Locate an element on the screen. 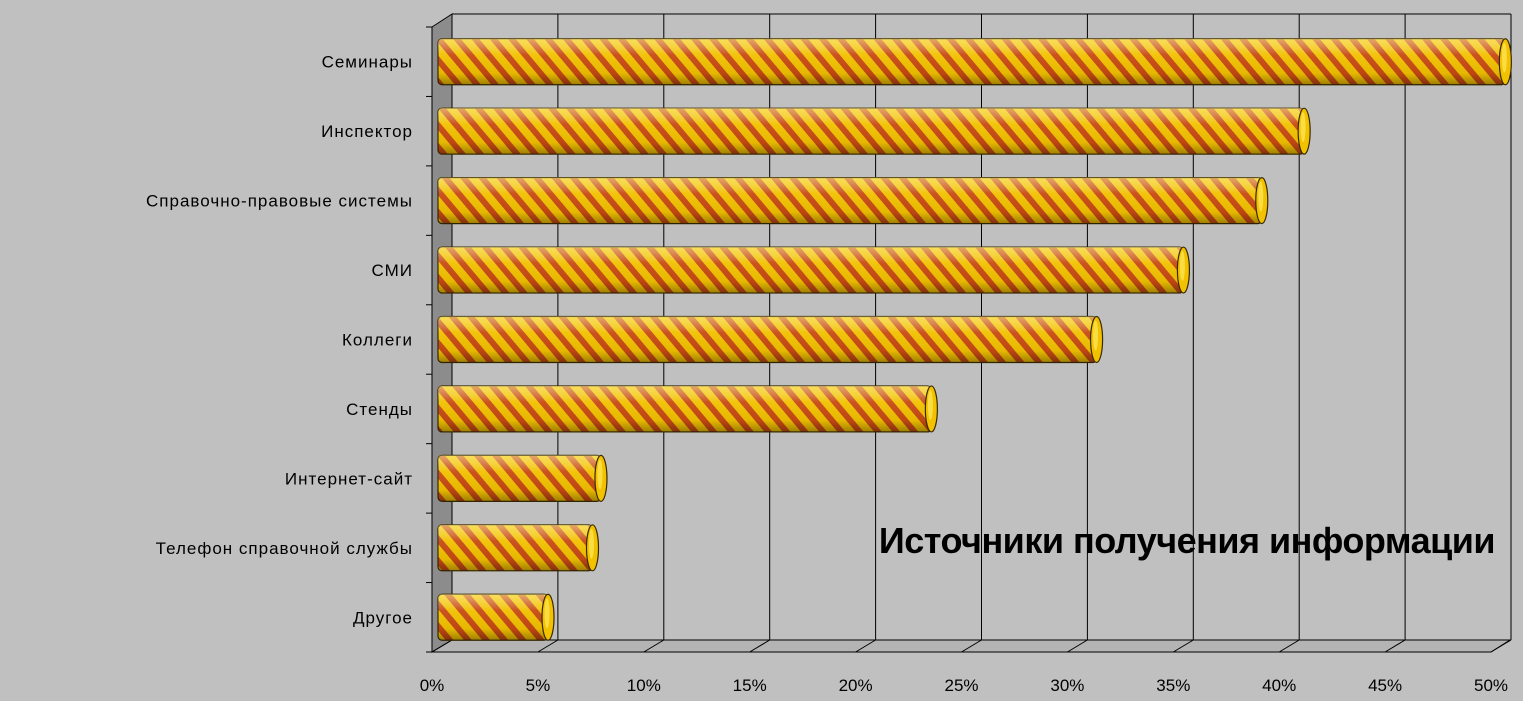 The height and width of the screenshot is (701, 1523). category-label: Семинары is located at coordinates (367, 62).